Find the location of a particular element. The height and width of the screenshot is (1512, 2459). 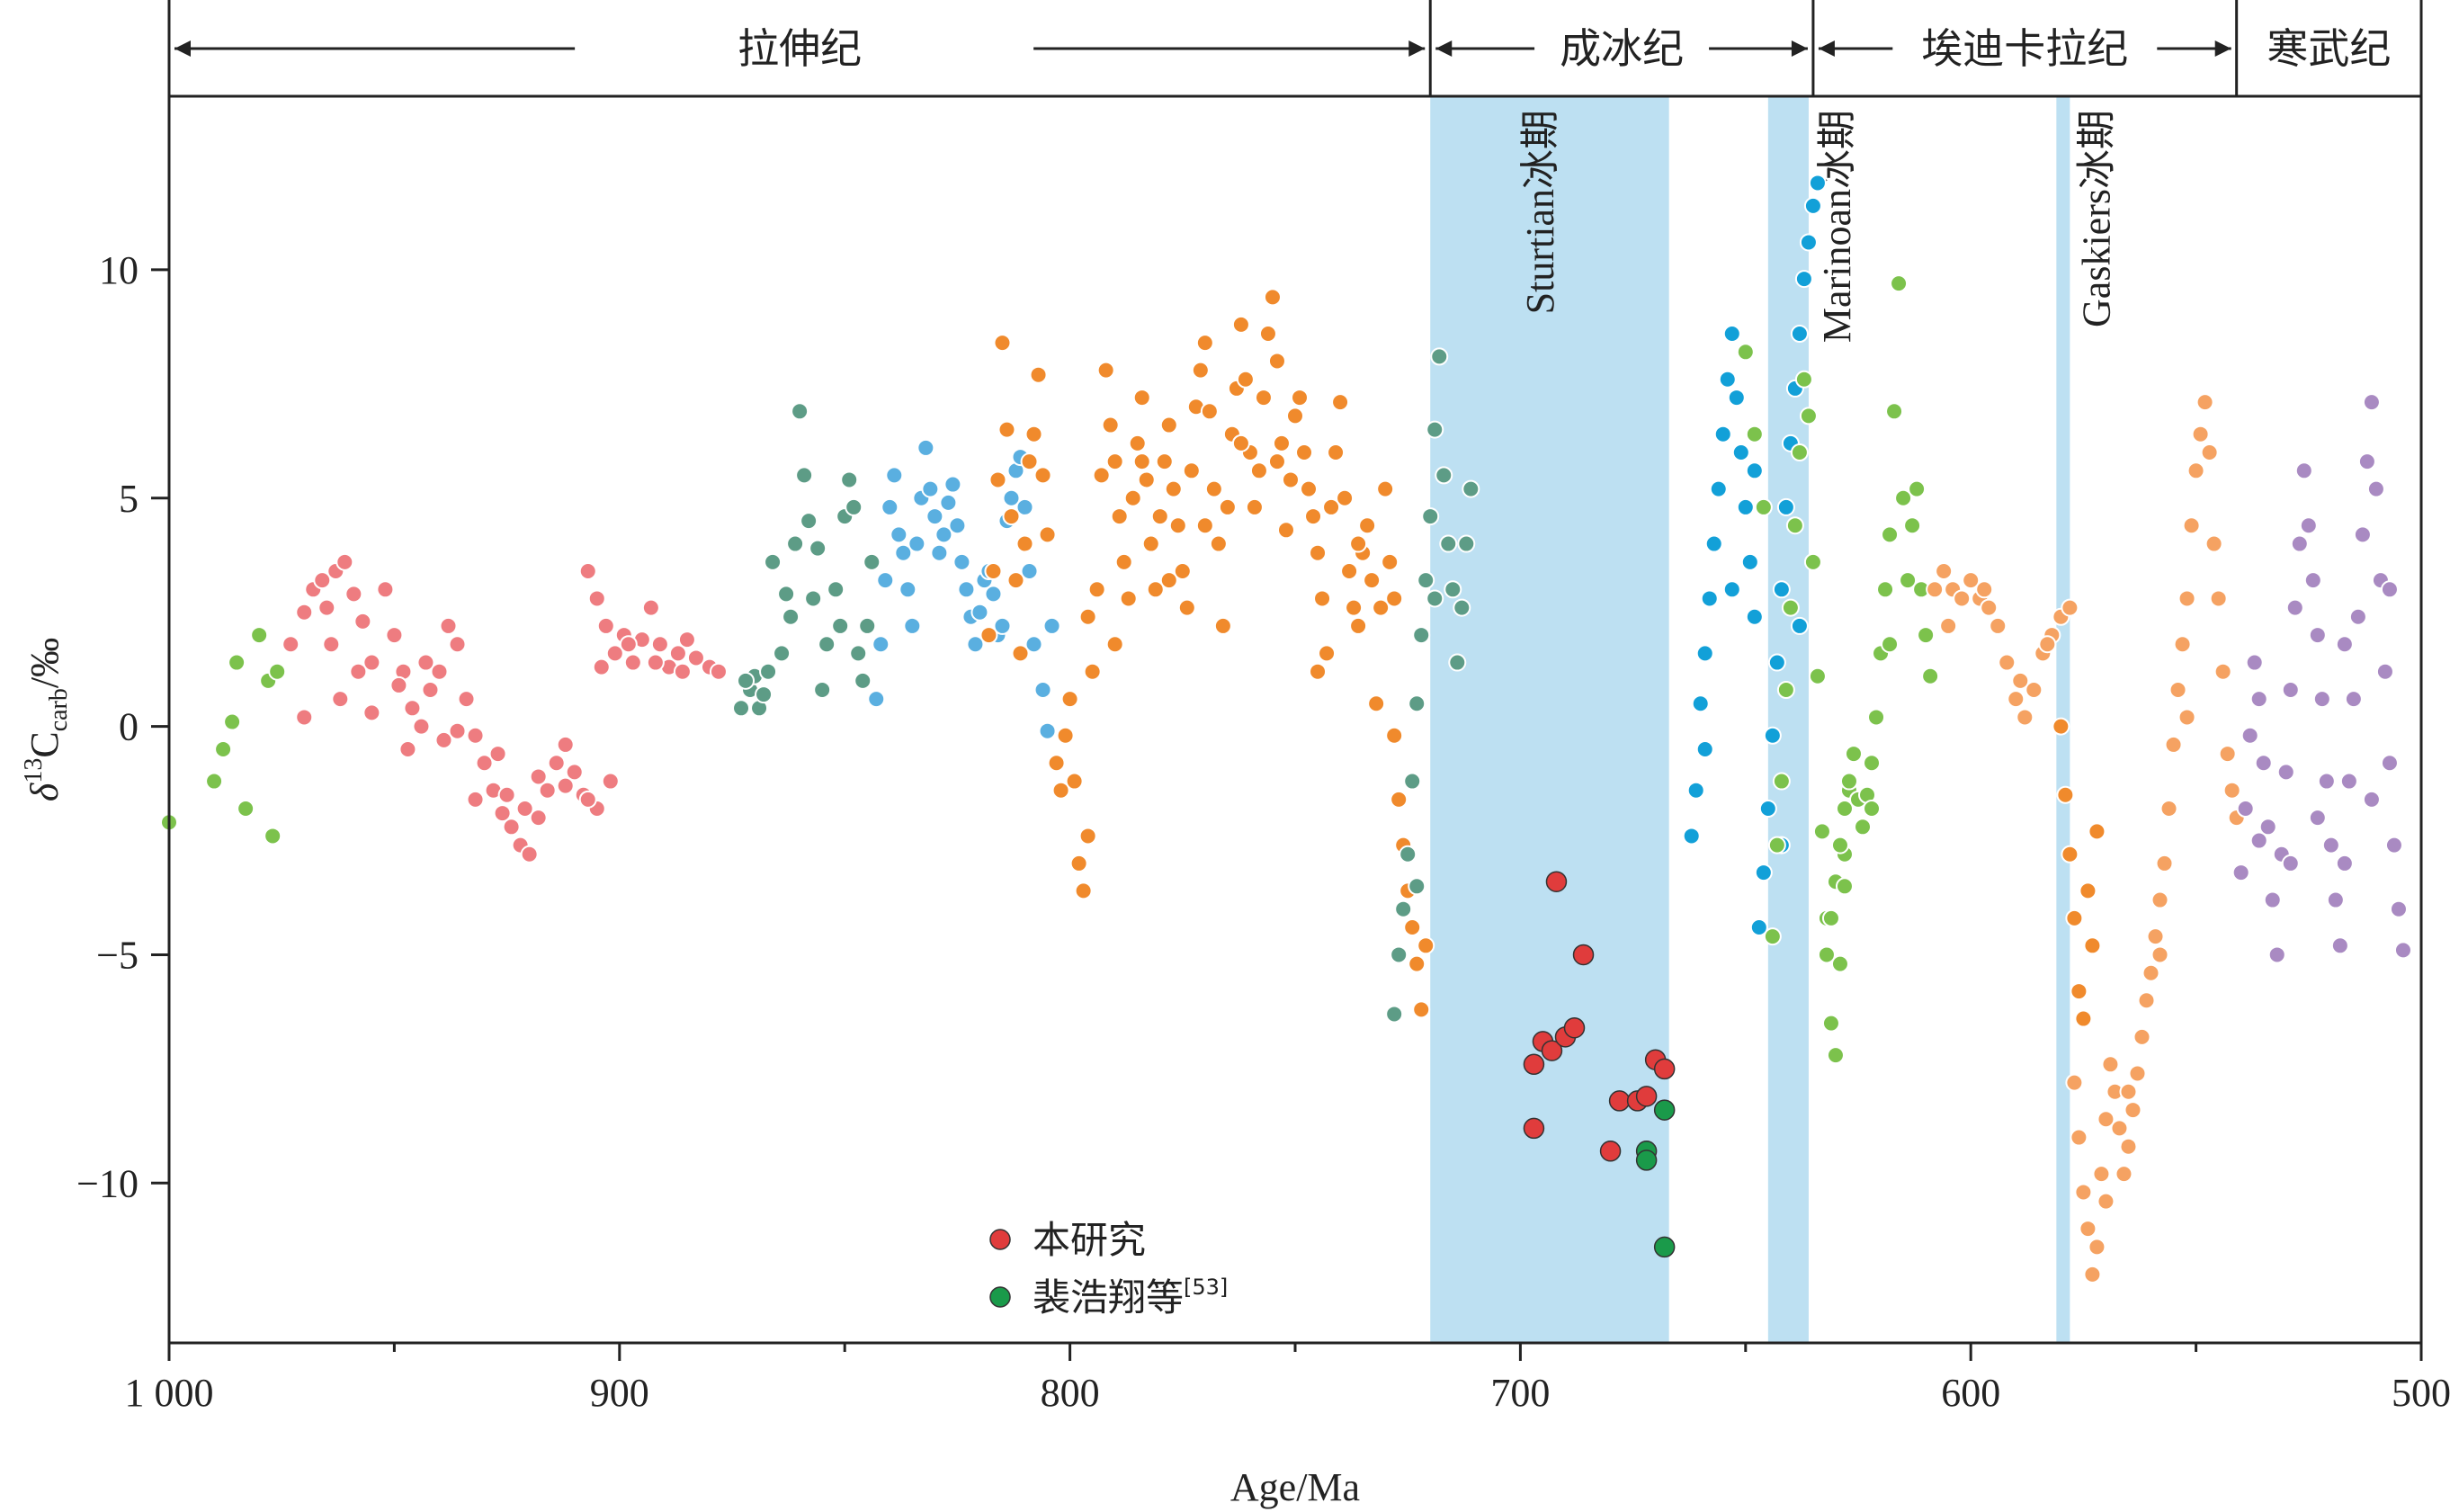

y-axis-title: δ13Ccarb/‰ is located at coordinates (46, 719).